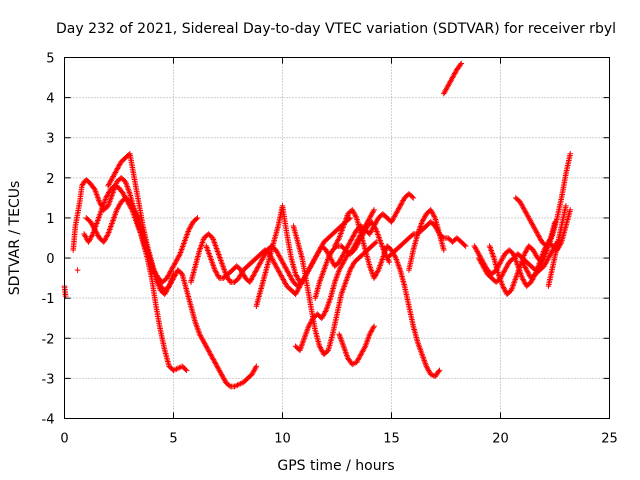 Image resolution: width=640 pixels, height=480 pixels. What do you see at coordinates (50, 219) in the screenshot?
I see `y-tick-label: 1` at bounding box center [50, 219].